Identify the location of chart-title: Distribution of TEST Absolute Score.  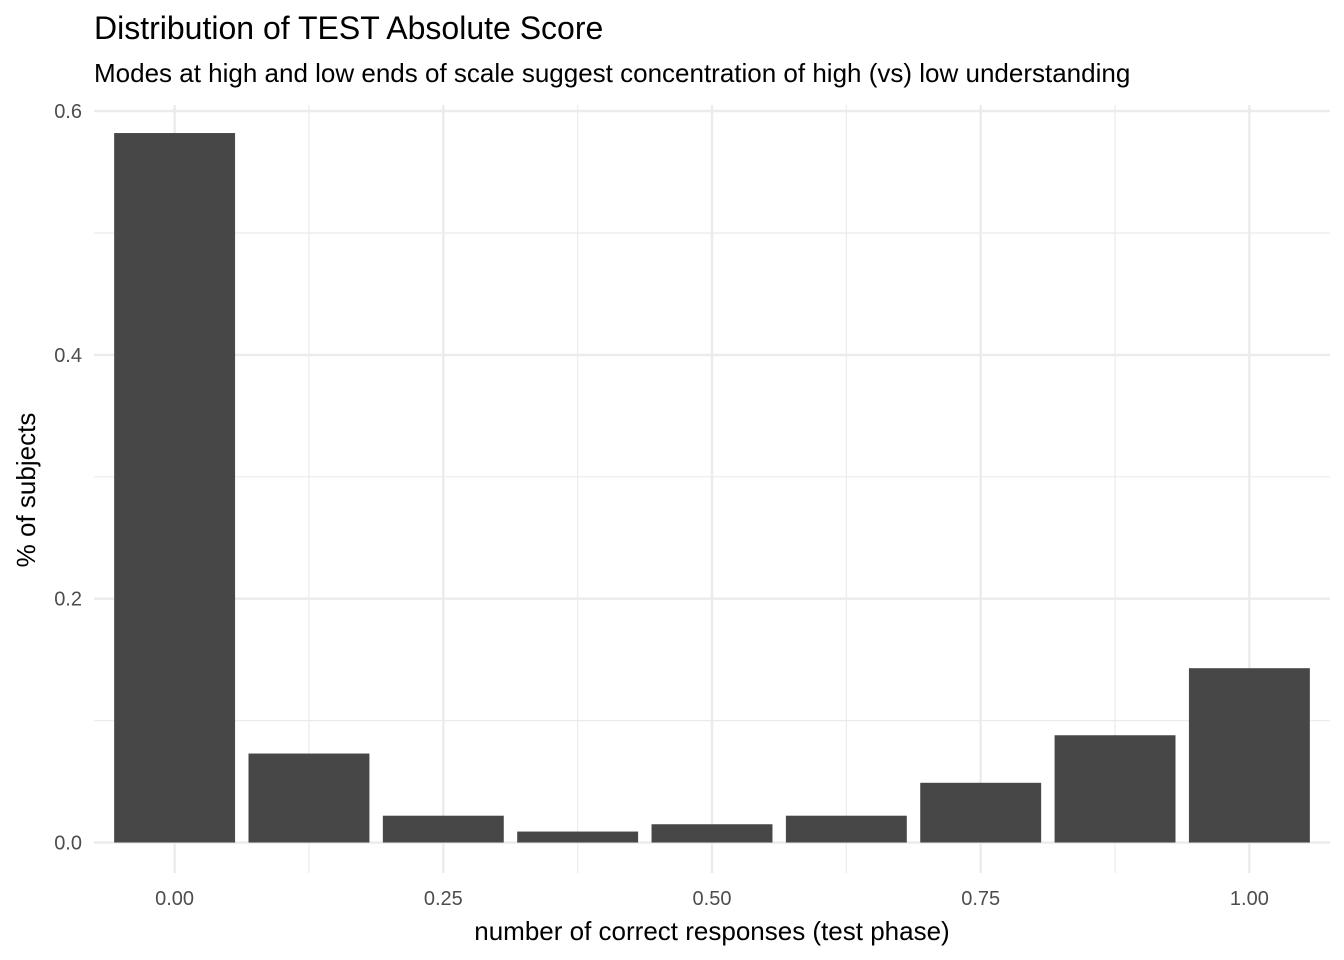
(348, 28).